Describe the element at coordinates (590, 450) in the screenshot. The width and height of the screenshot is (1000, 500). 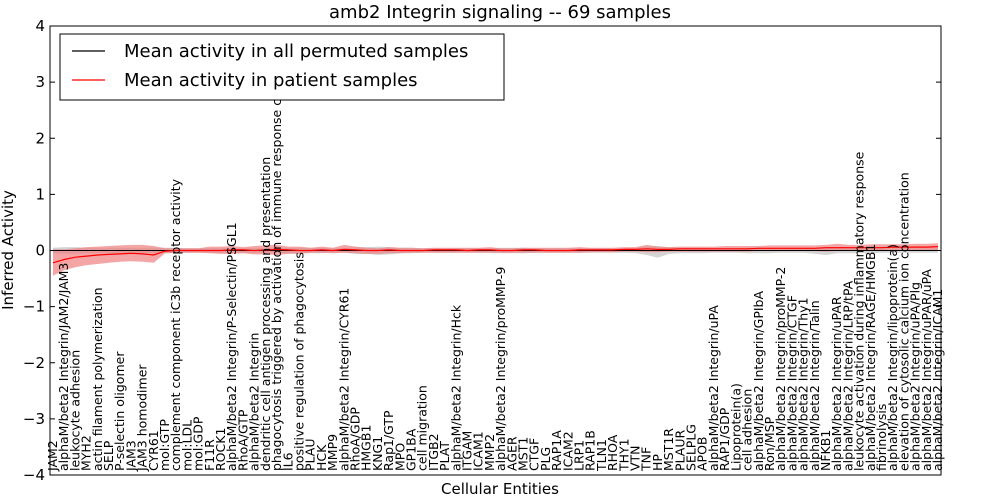
I see `category-label: RAP1B` at that location.